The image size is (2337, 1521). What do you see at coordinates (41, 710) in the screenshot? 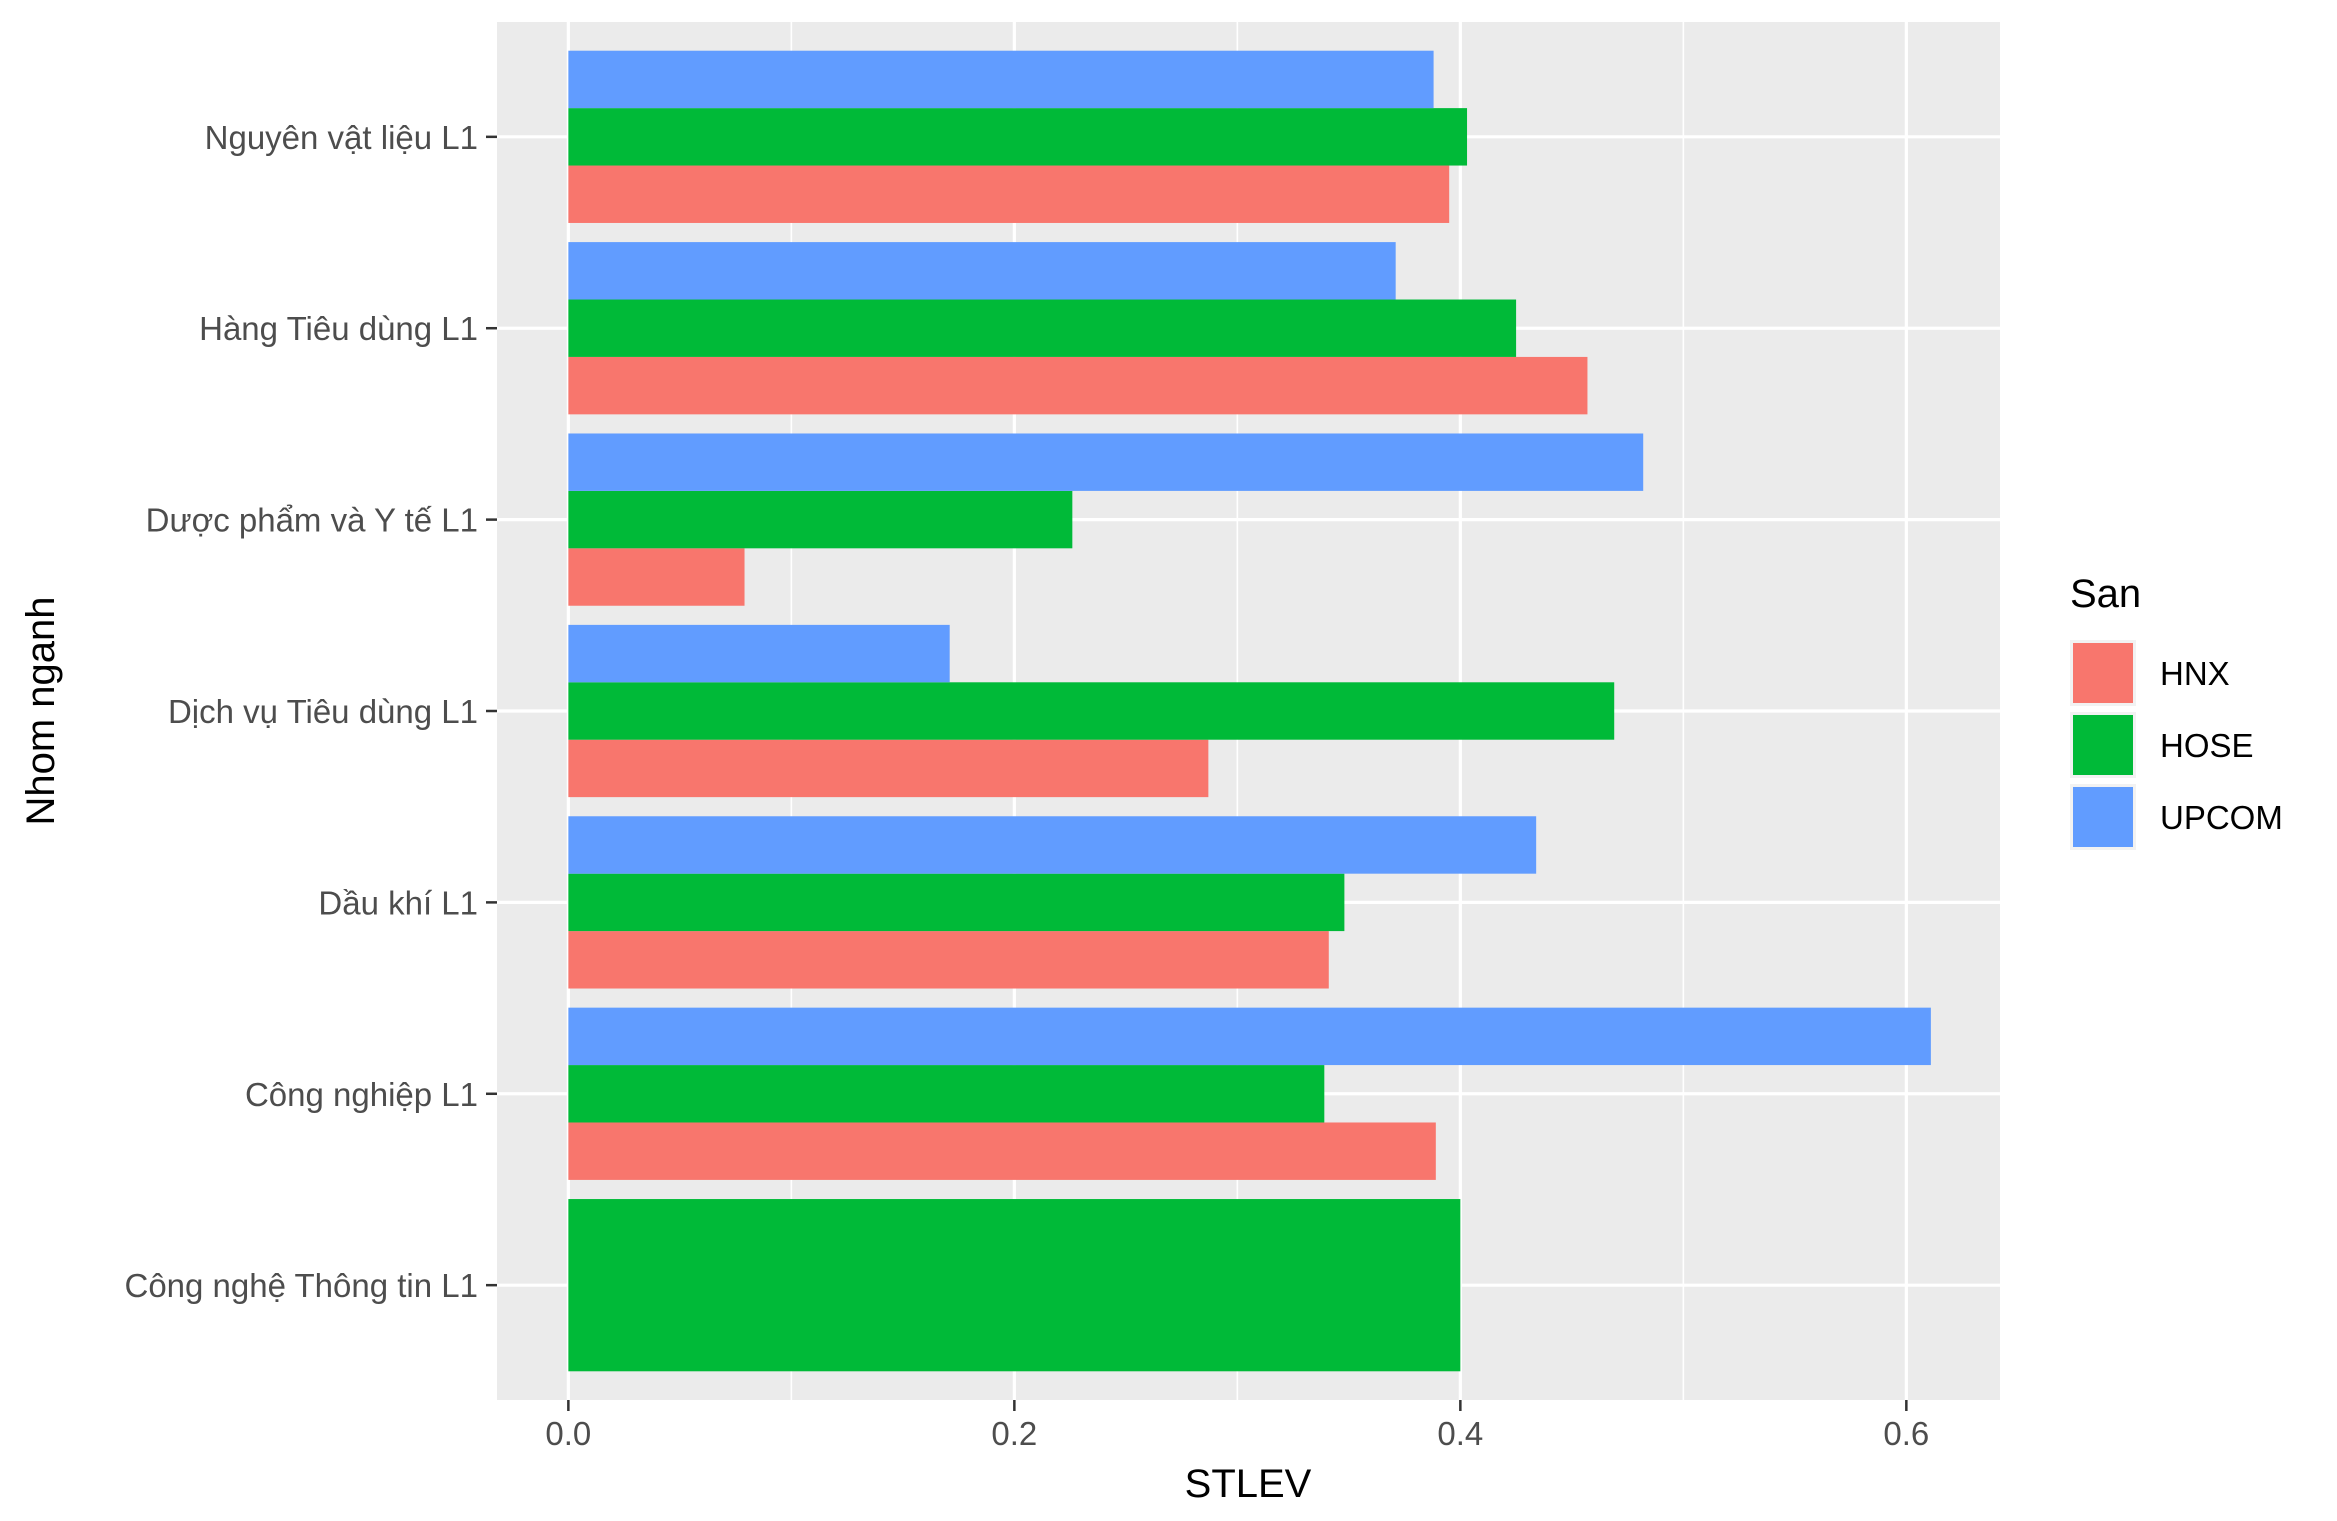
I see `y-axis-title: Nhom nganh` at bounding box center [41, 710].